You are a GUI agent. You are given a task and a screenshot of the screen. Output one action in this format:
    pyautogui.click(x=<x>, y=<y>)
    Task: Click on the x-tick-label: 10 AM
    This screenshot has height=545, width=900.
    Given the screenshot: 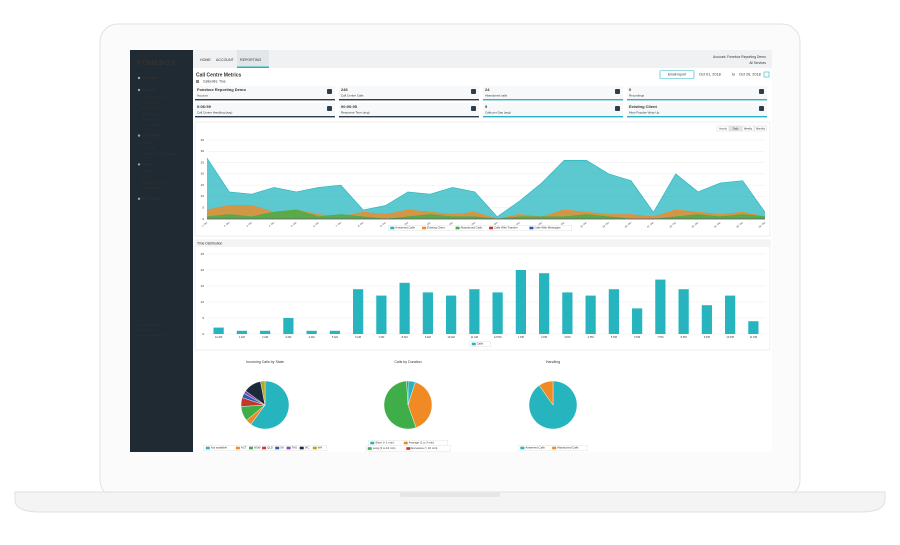 What is the action you would take?
    pyautogui.click(x=450, y=337)
    